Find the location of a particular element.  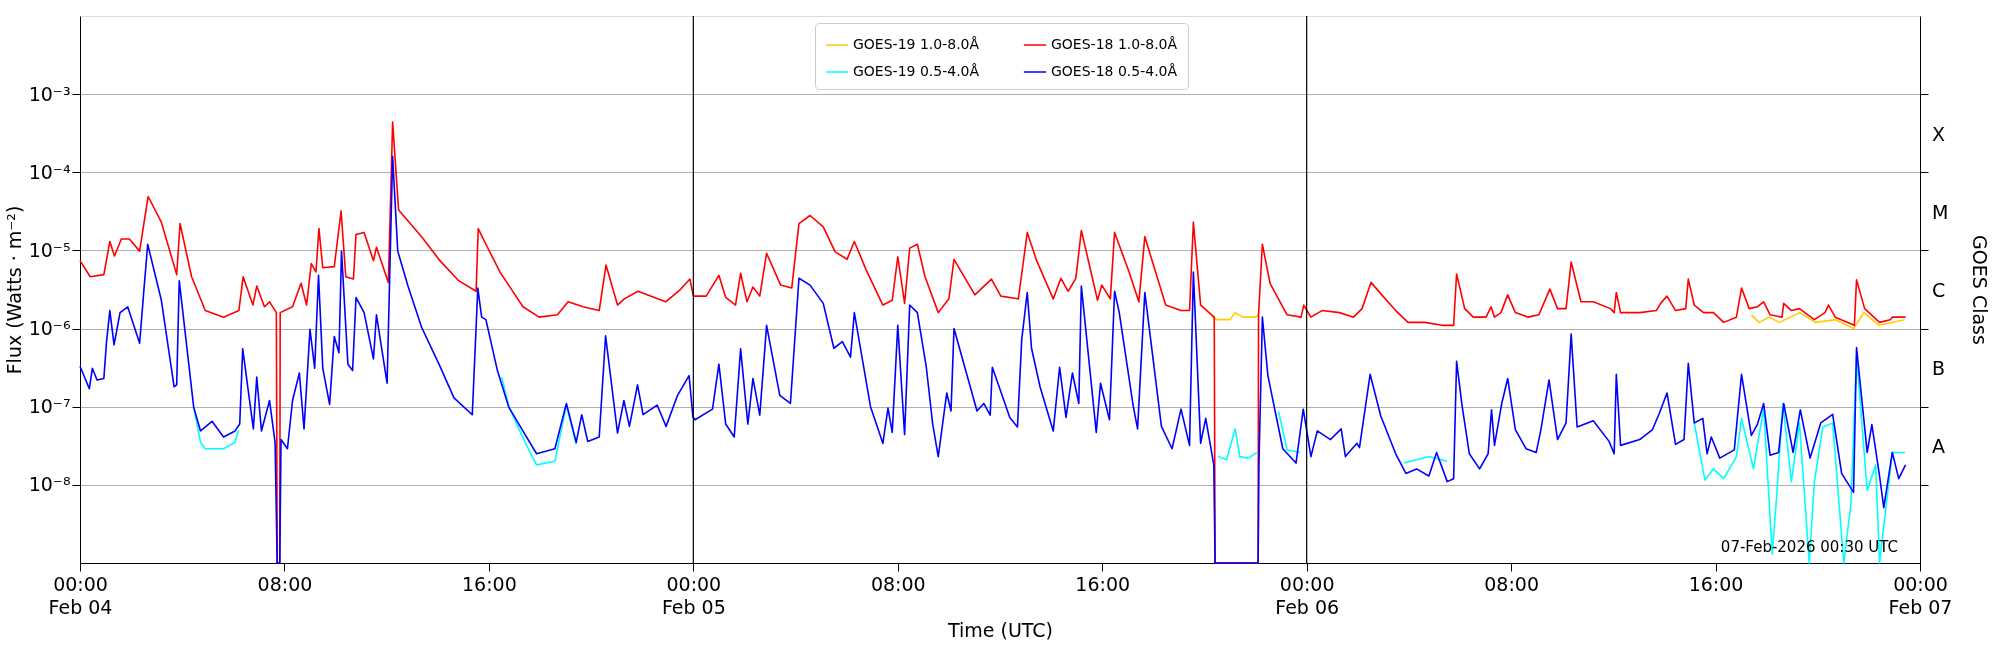

text: M is located at coordinates (1940, 211).